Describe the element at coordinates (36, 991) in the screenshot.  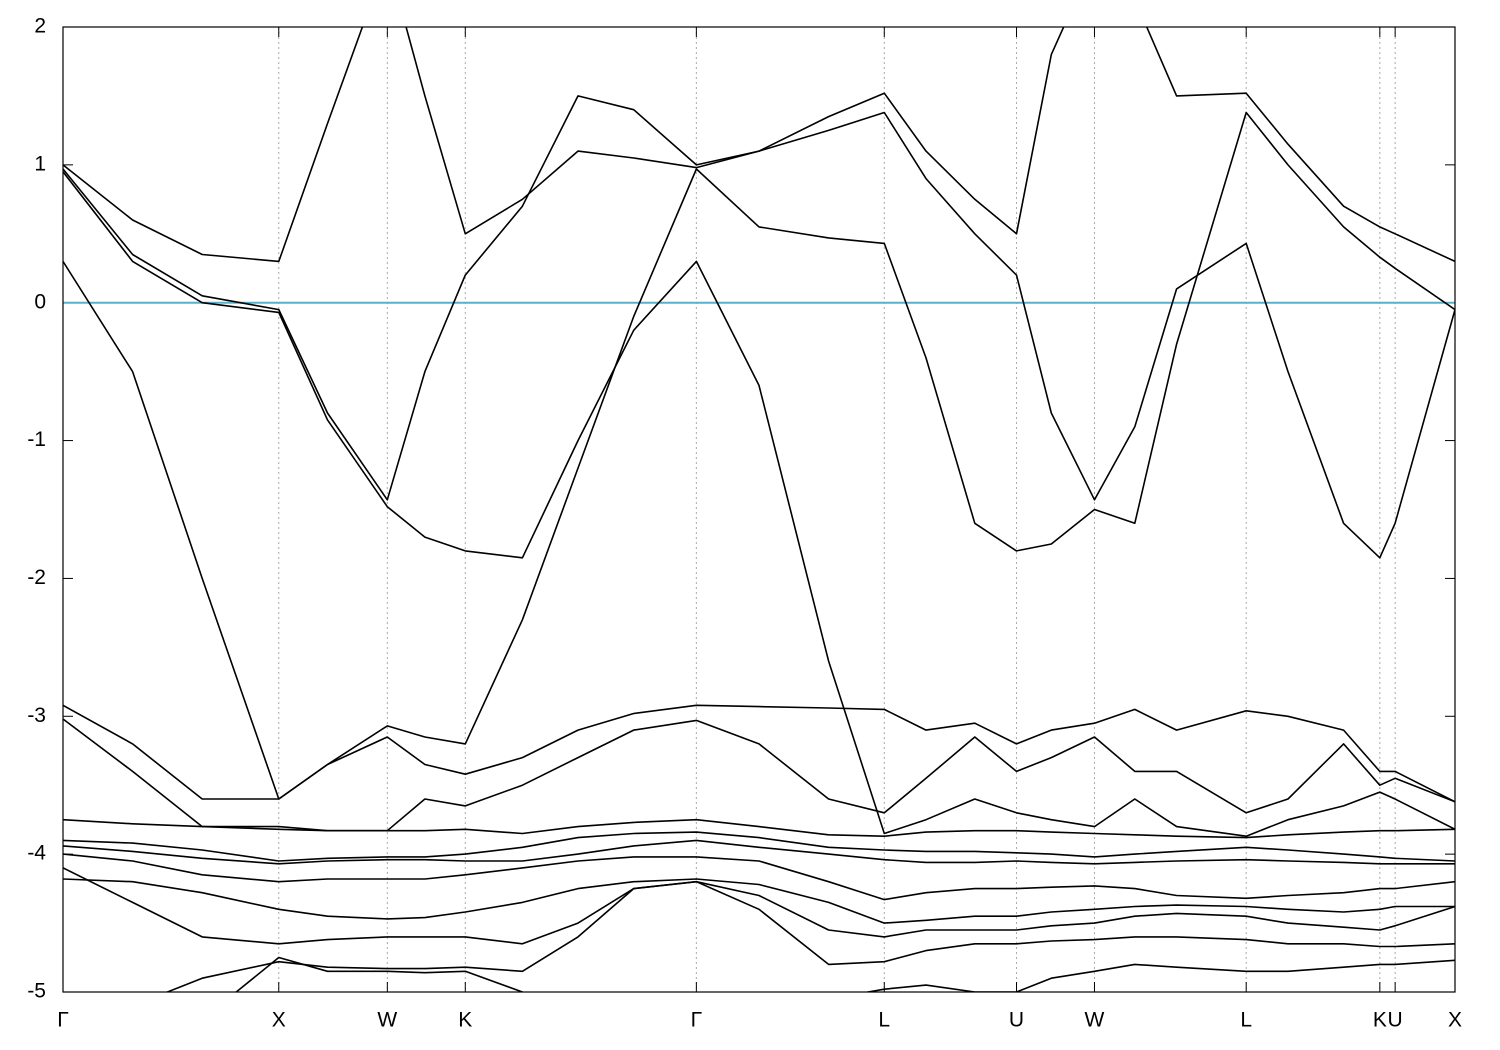
I see `y-tick-label: -5` at that location.